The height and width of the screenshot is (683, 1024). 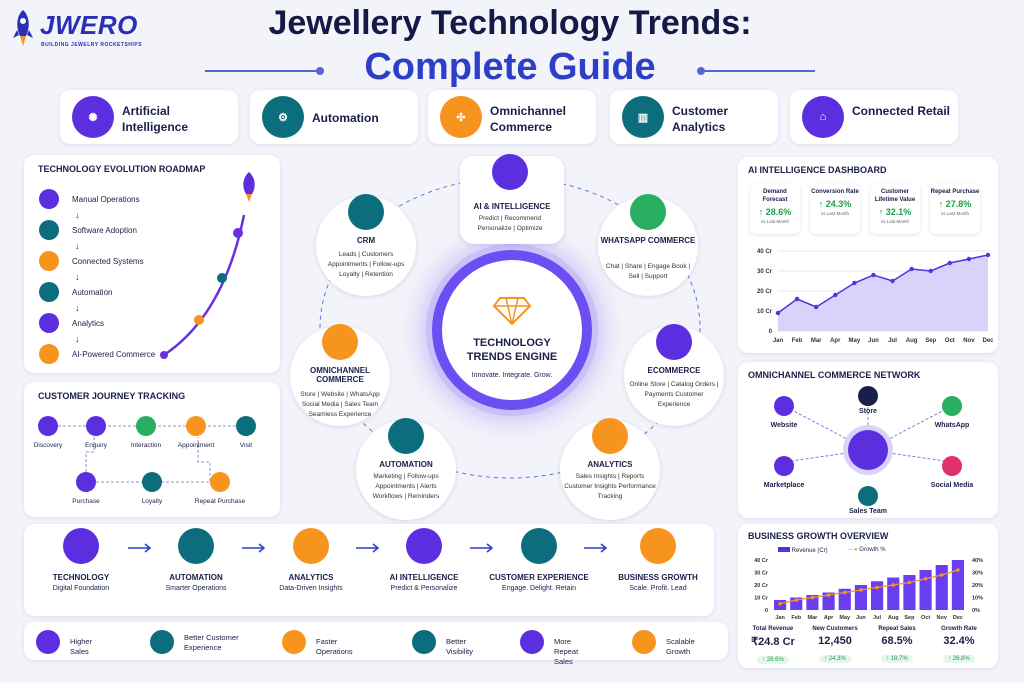 What do you see at coordinates (88, 323) in the screenshot?
I see `roadmap-step: Analytics` at bounding box center [88, 323].